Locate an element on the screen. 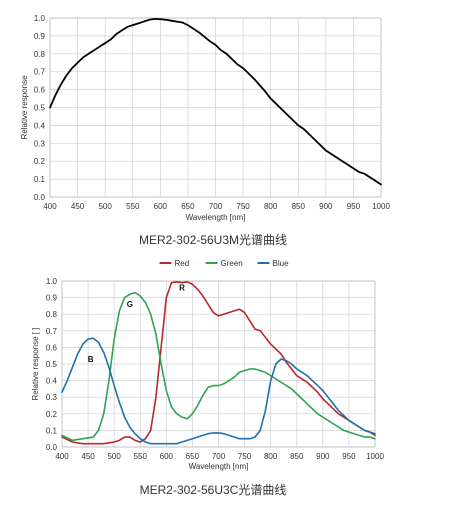 This screenshot has height=513, width=449. chart1-ytick-label: 0.6 is located at coordinates (40, 90).